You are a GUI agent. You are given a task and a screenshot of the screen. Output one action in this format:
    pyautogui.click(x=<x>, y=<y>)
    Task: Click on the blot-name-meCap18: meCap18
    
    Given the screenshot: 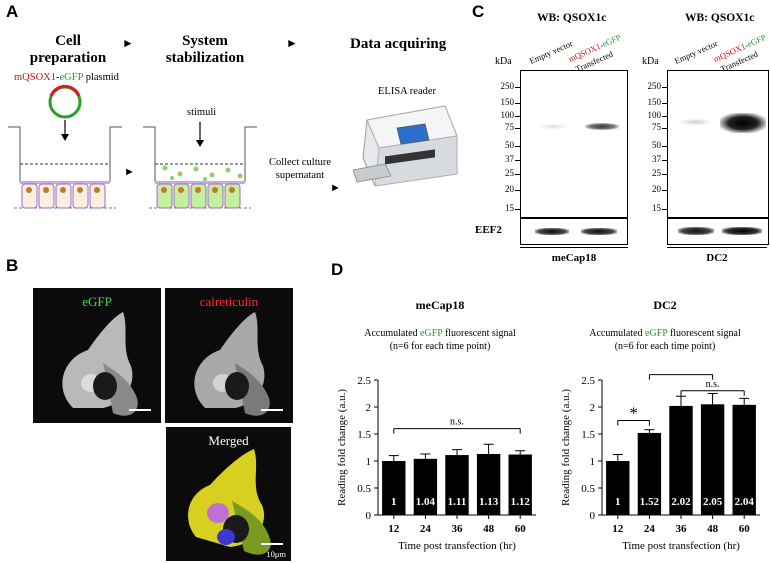 What is the action you would take?
    pyautogui.click(x=574, y=258)
    